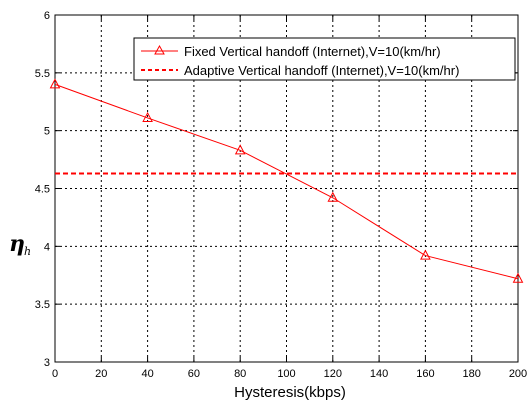  I want to click on x-tick-label: 180, so click(472, 374).